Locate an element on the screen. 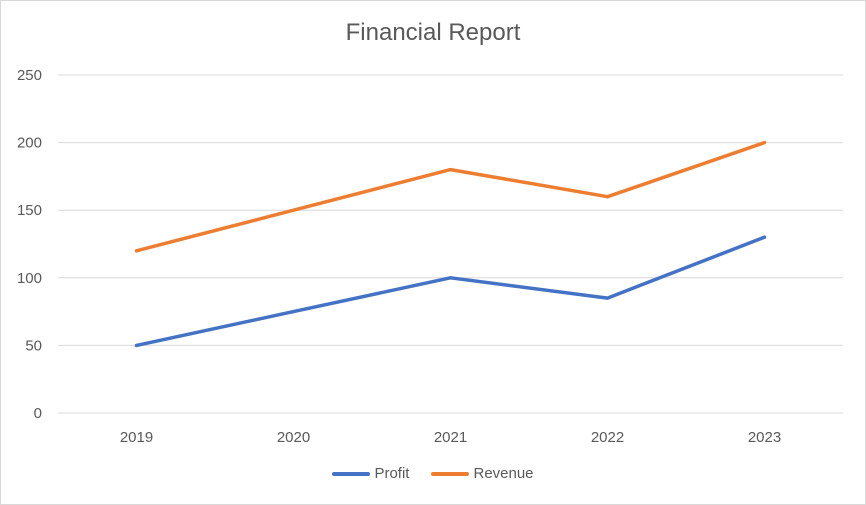 Image resolution: width=866 pixels, height=505 pixels. x-tick-label: 2022 is located at coordinates (607, 437).